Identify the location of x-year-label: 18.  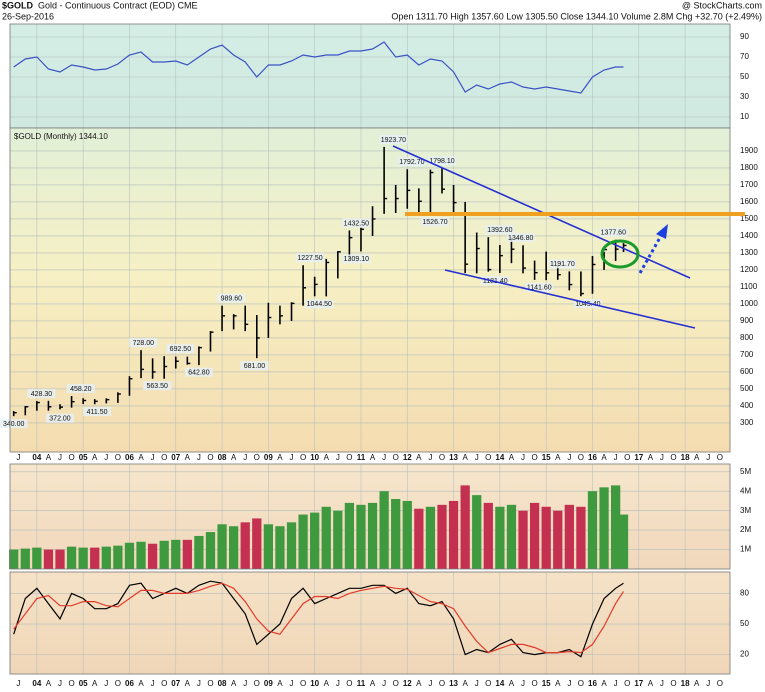
(685, 683).